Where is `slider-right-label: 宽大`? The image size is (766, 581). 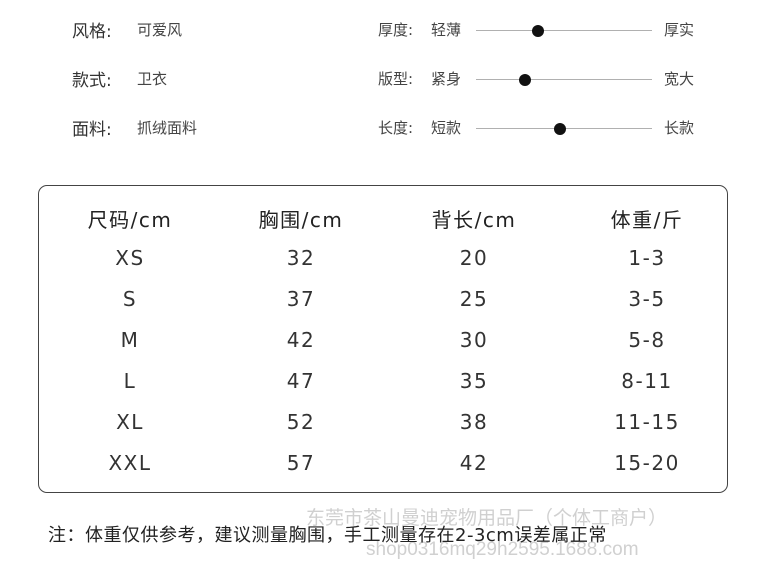 slider-right-label: 宽大 is located at coordinates (679, 79).